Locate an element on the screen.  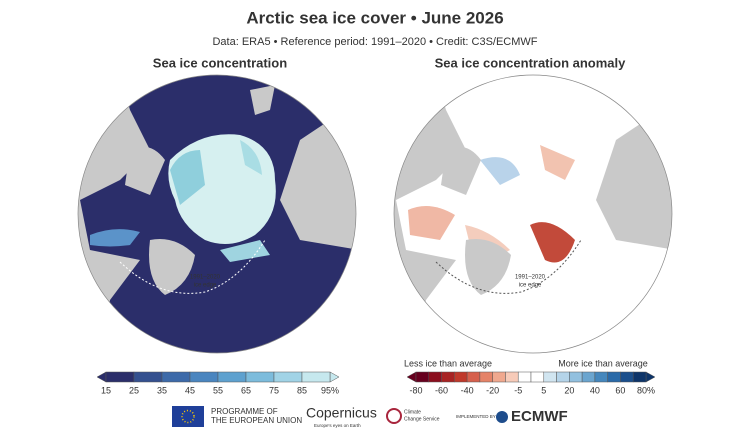
colorbar-label: More ice than average is located at coordinates (603, 363).